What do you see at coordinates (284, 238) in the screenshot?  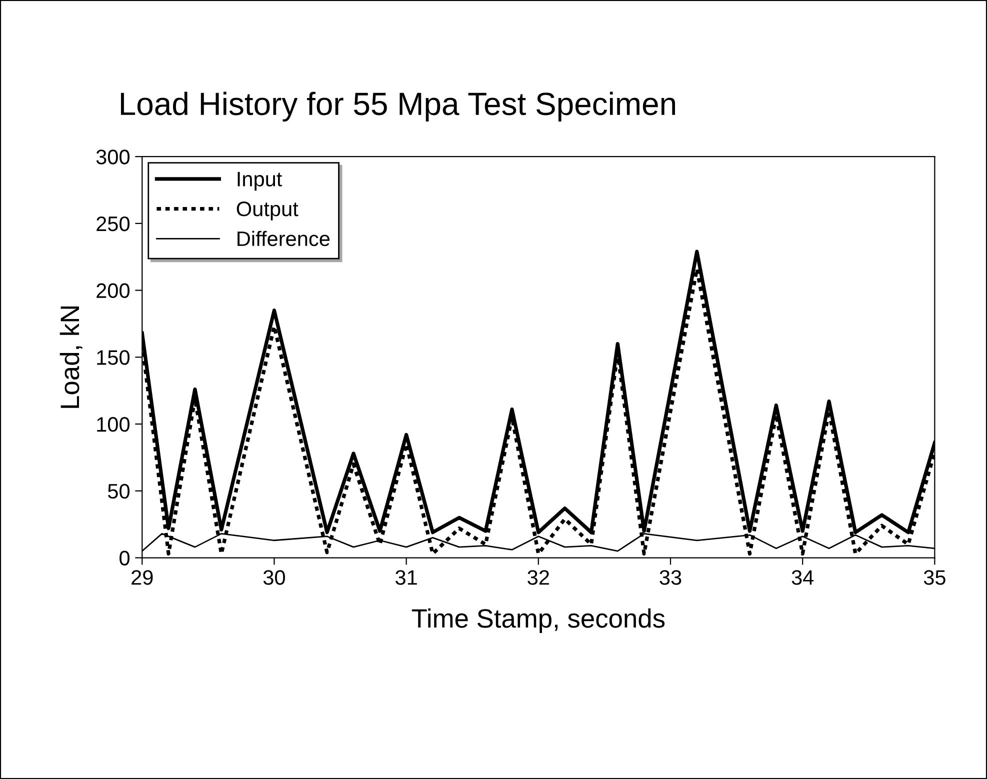 I see `legend-label: Difference` at bounding box center [284, 238].